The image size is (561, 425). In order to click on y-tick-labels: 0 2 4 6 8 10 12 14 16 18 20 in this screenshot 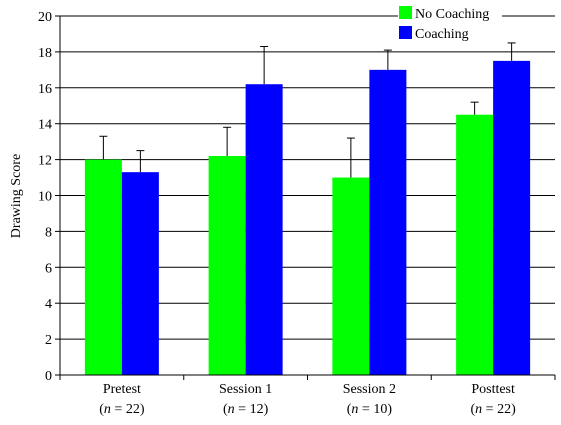, I will do `click(49, 197)`.